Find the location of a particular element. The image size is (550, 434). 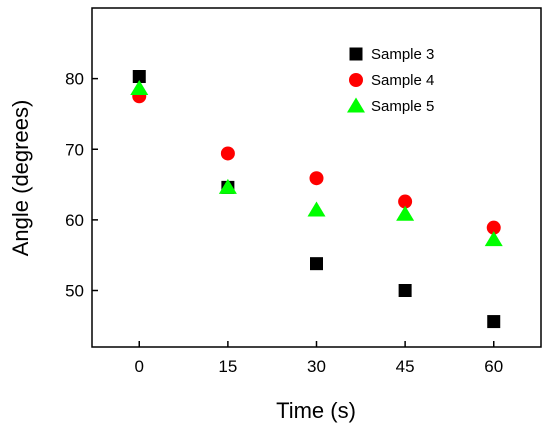

x-tick-label-0: 0 is located at coordinates (139, 366).